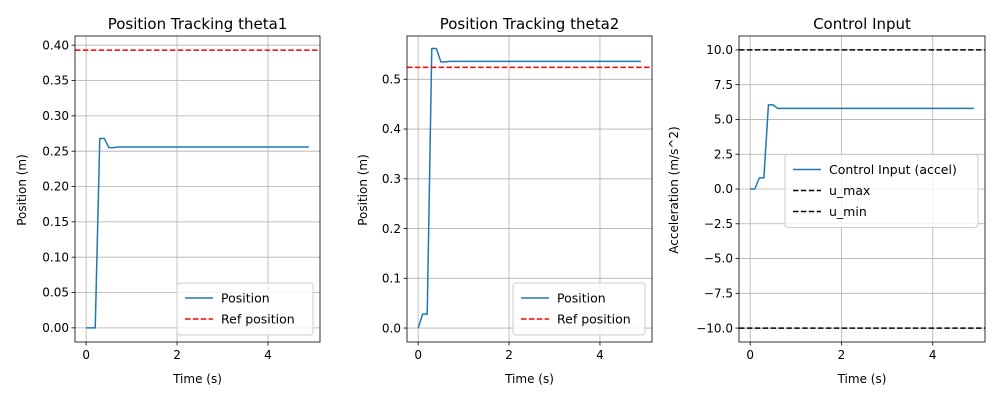  What do you see at coordinates (55, 293) in the screenshot?
I see `y-tick-label: 0.05` at bounding box center [55, 293].